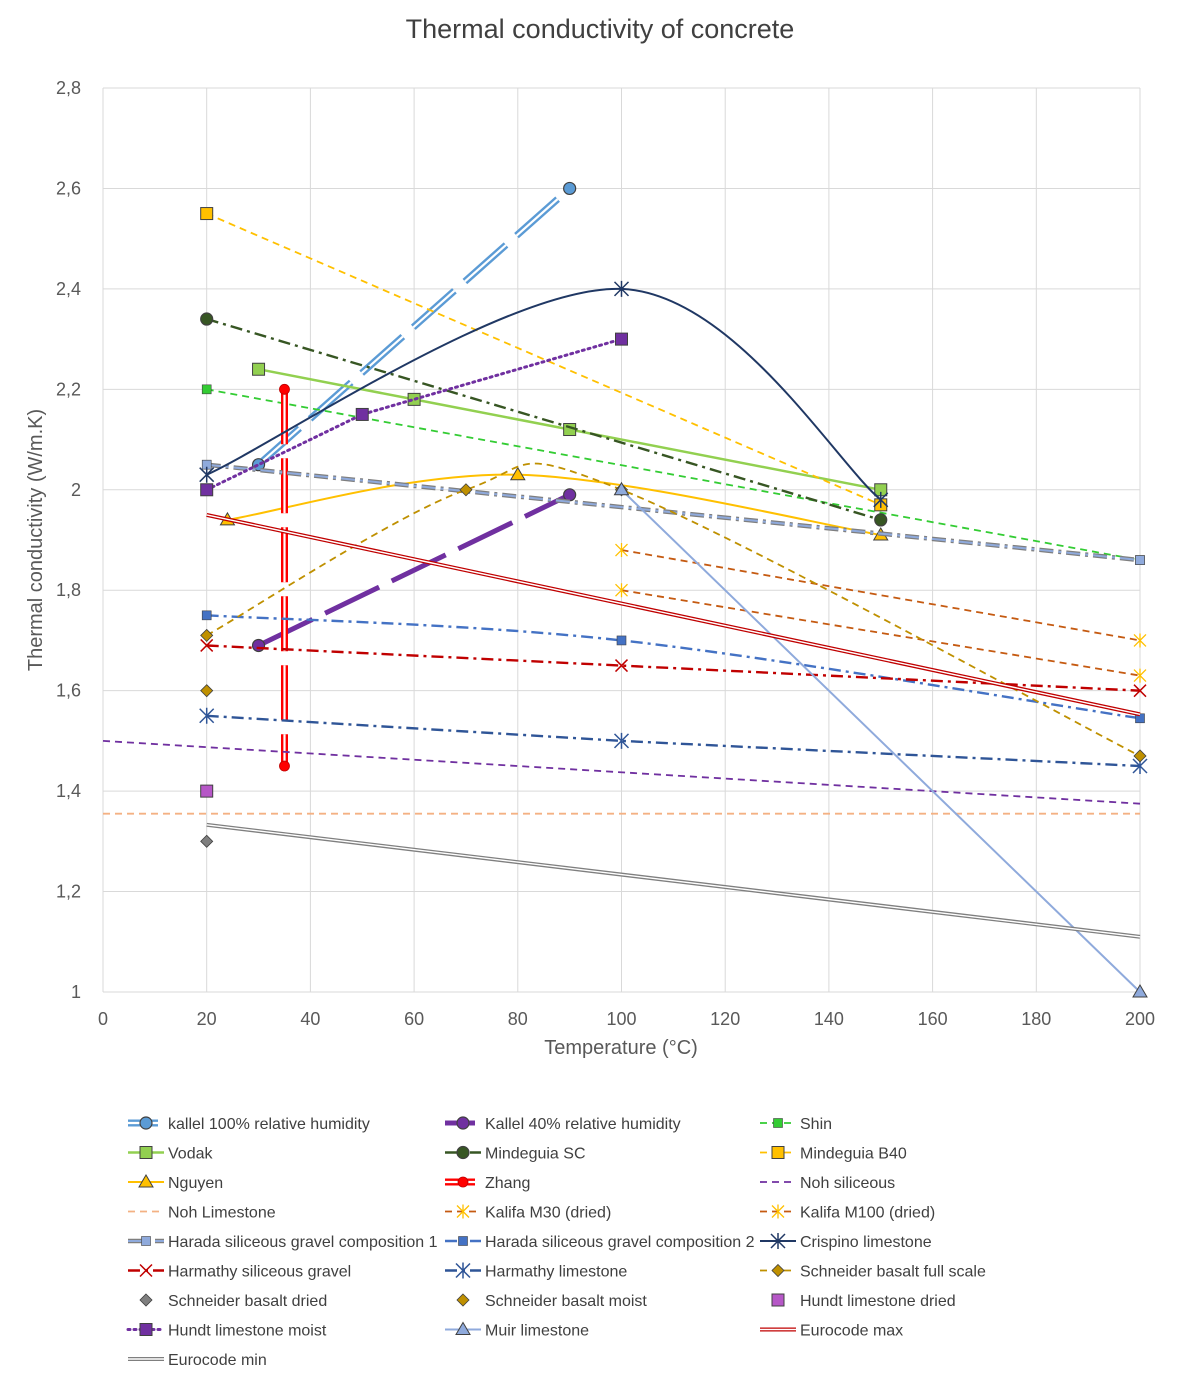 The height and width of the screenshot is (1379, 1200). What do you see at coordinates (536, 1271) in the screenshot?
I see `legend-item: Harmathy limestone` at bounding box center [536, 1271].